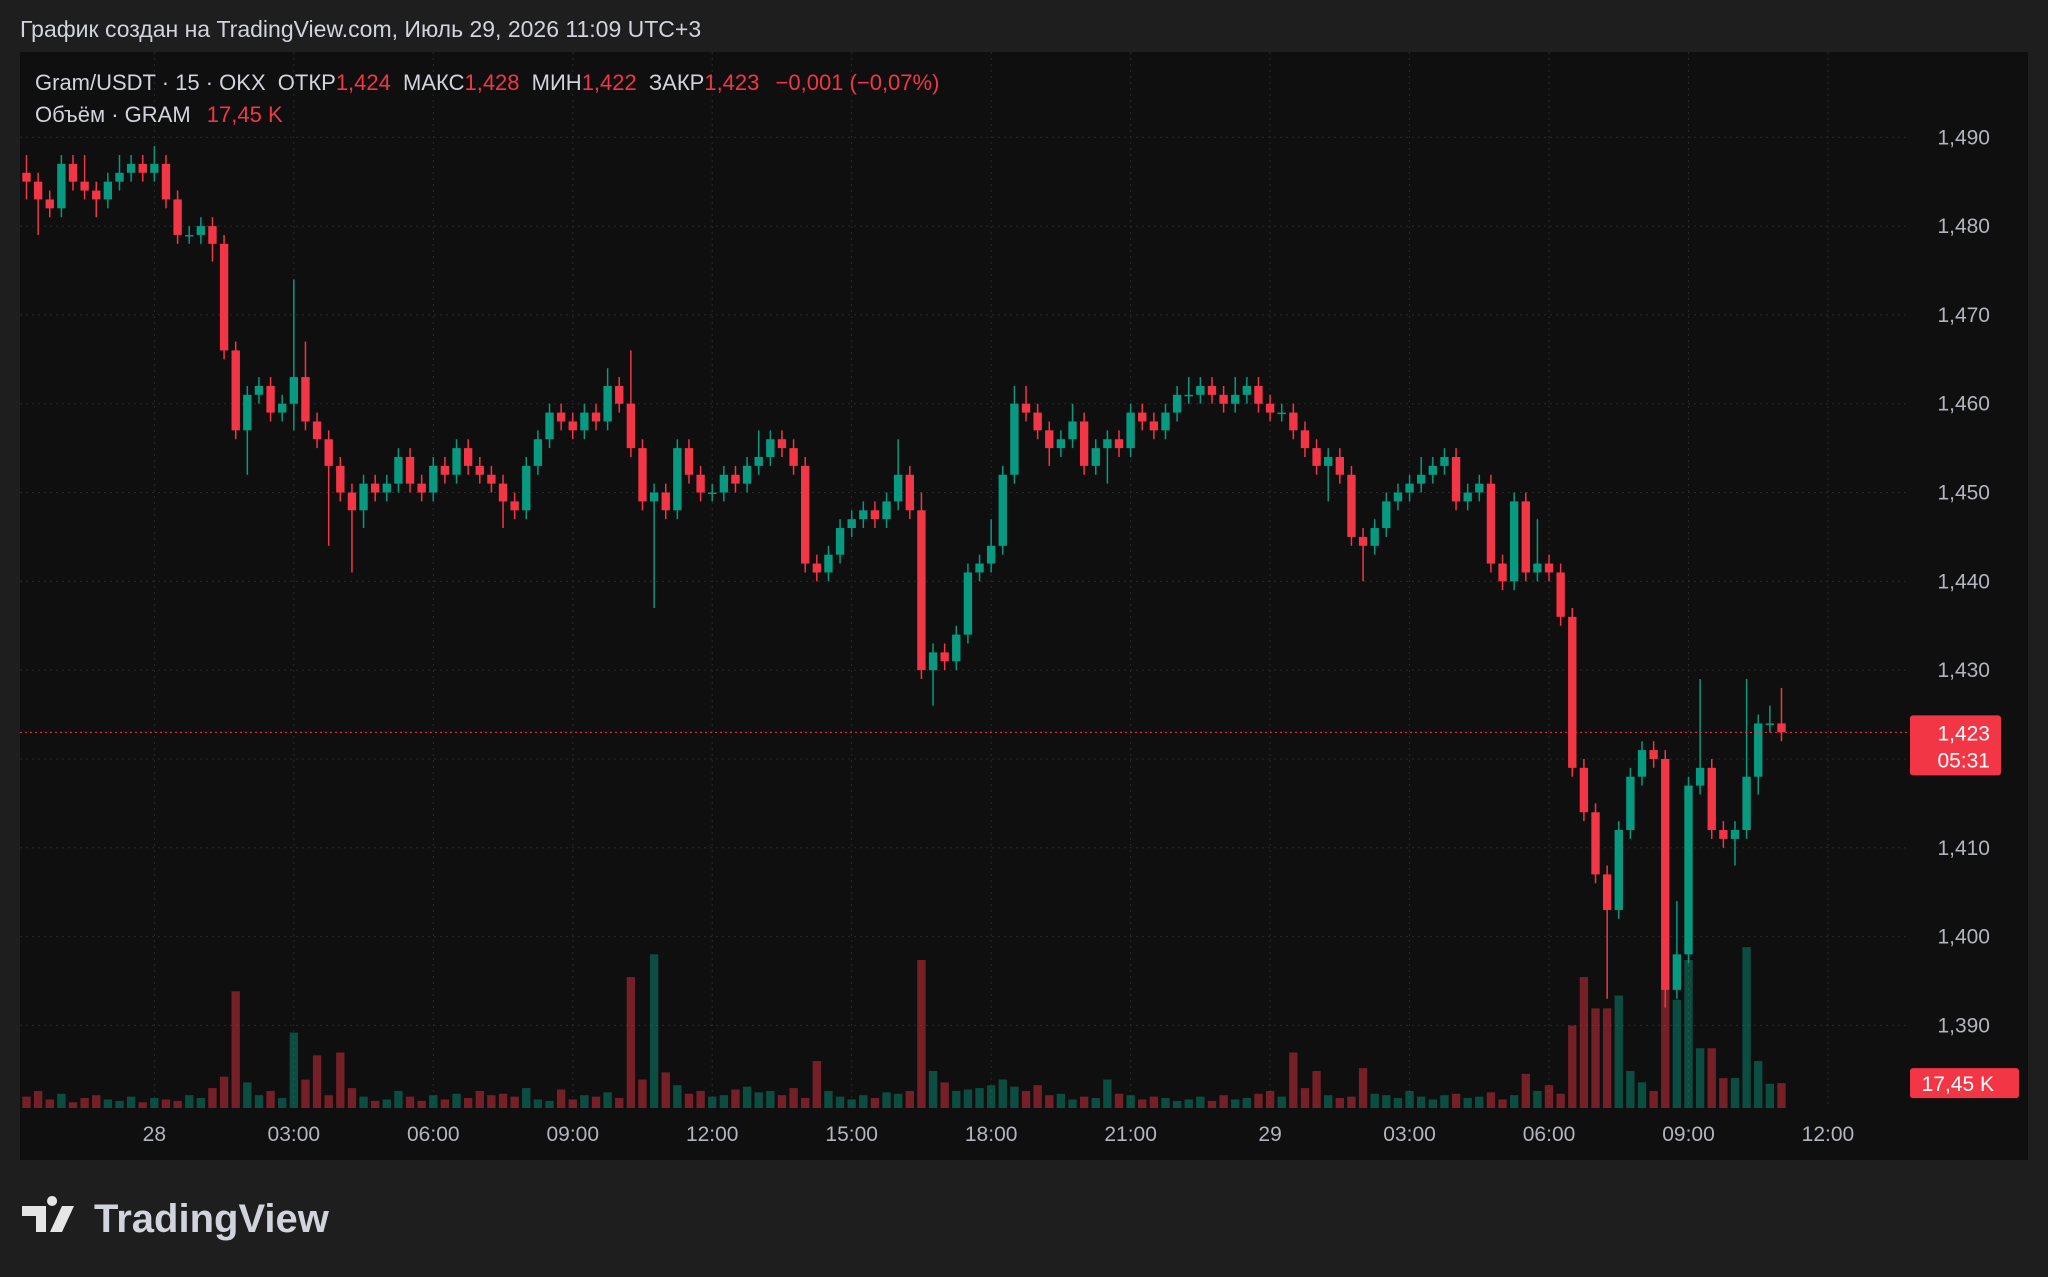 This screenshot has height=1277, width=2048. Describe the element at coordinates (150, 82) in the screenshot. I see `symbol: Gram/USDT · 15 · OKX` at that location.